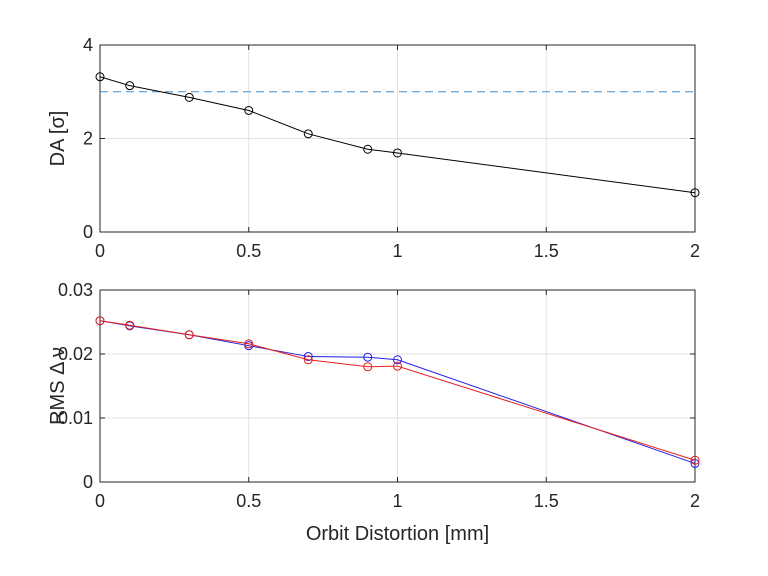 This screenshot has width=768, height=576. What do you see at coordinates (58, 386) in the screenshot?
I see `y-axis-label: RMS Δ ν` at bounding box center [58, 386].